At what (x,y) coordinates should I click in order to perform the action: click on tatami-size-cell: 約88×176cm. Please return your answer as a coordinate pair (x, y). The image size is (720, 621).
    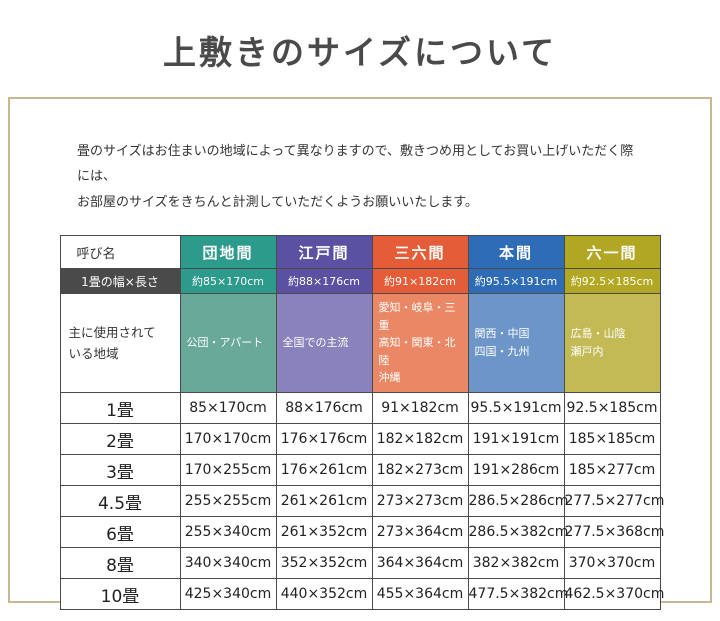
    Looking at the image, I should click on (324, 281).